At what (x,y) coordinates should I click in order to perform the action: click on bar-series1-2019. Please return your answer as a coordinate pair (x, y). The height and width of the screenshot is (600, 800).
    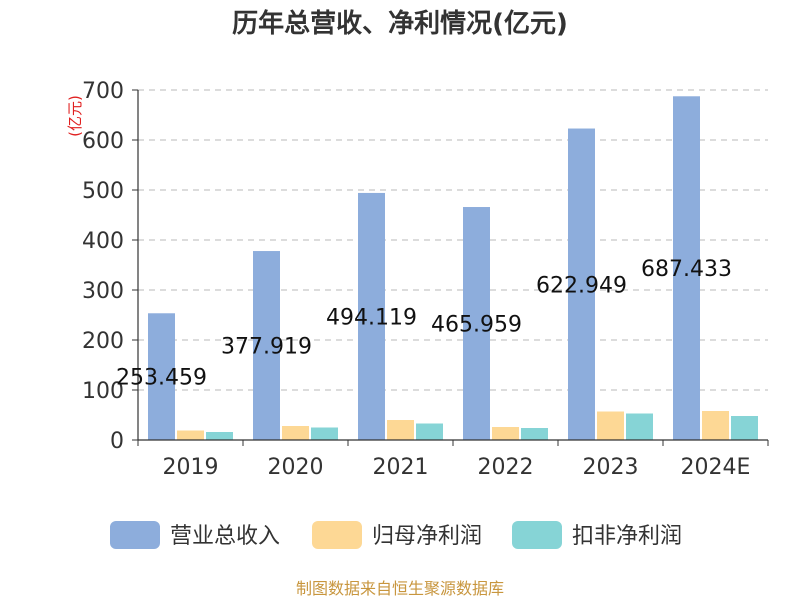
    Looking at the image, I should click on (161, 376).